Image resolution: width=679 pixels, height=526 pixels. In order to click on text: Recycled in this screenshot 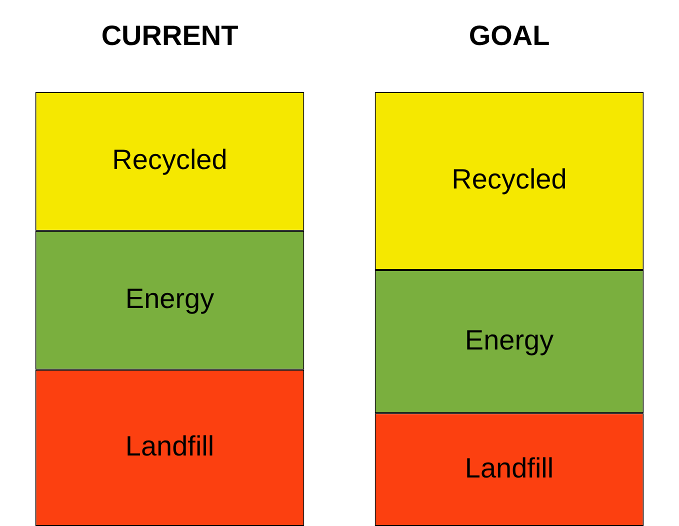, I will do `click(509, 179)`.